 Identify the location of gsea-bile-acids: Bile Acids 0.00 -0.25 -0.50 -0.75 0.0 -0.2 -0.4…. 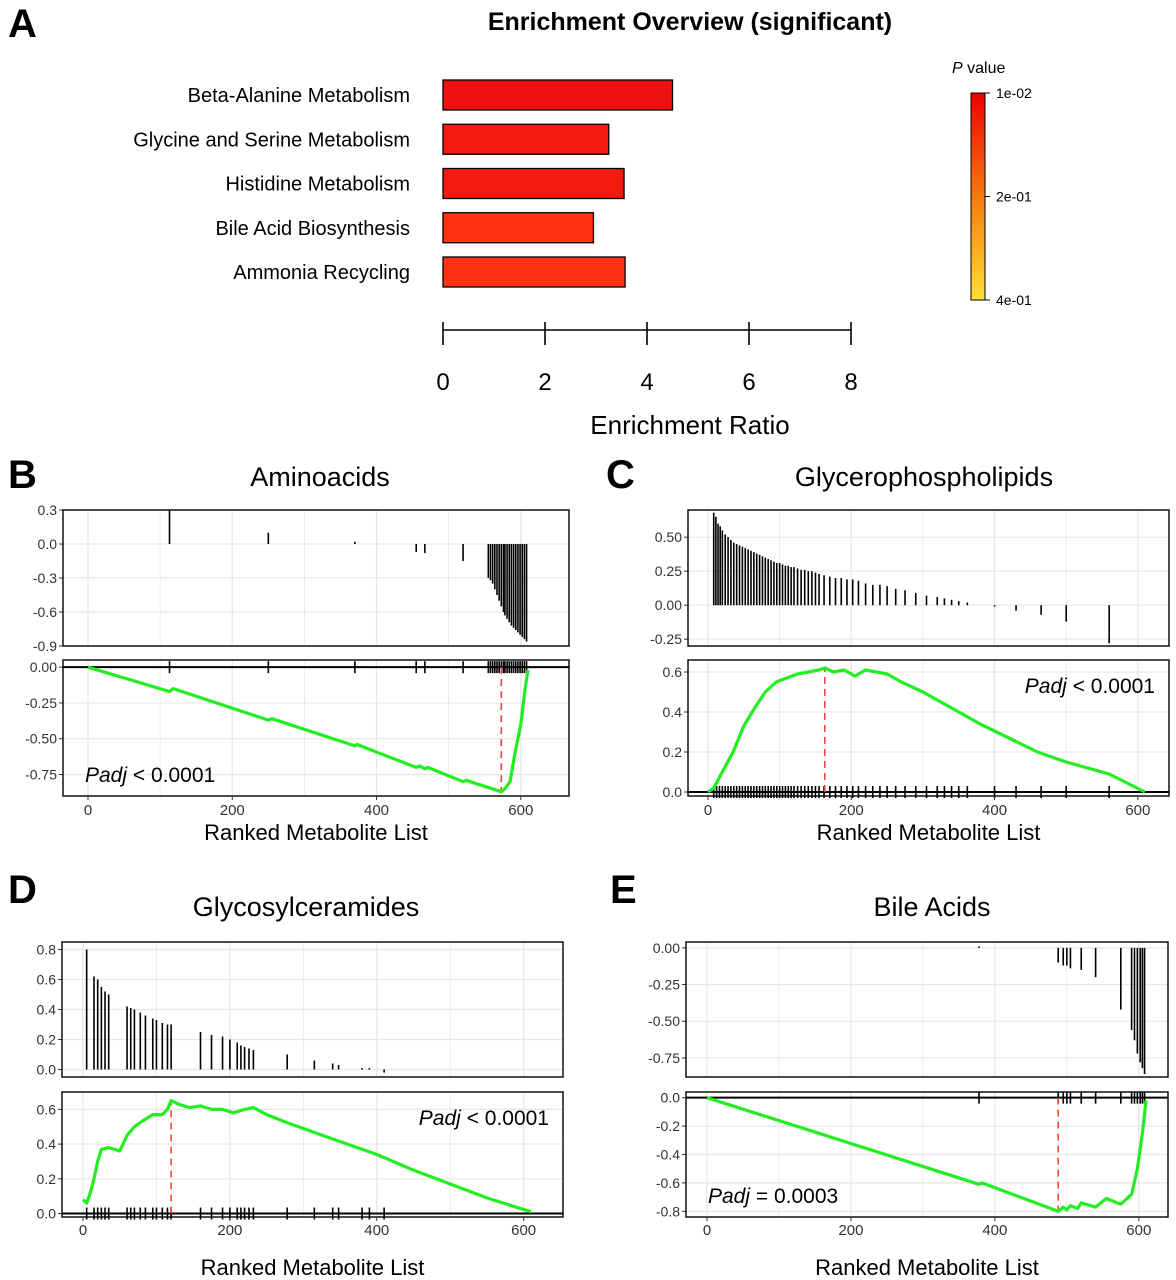
(908, 1086).